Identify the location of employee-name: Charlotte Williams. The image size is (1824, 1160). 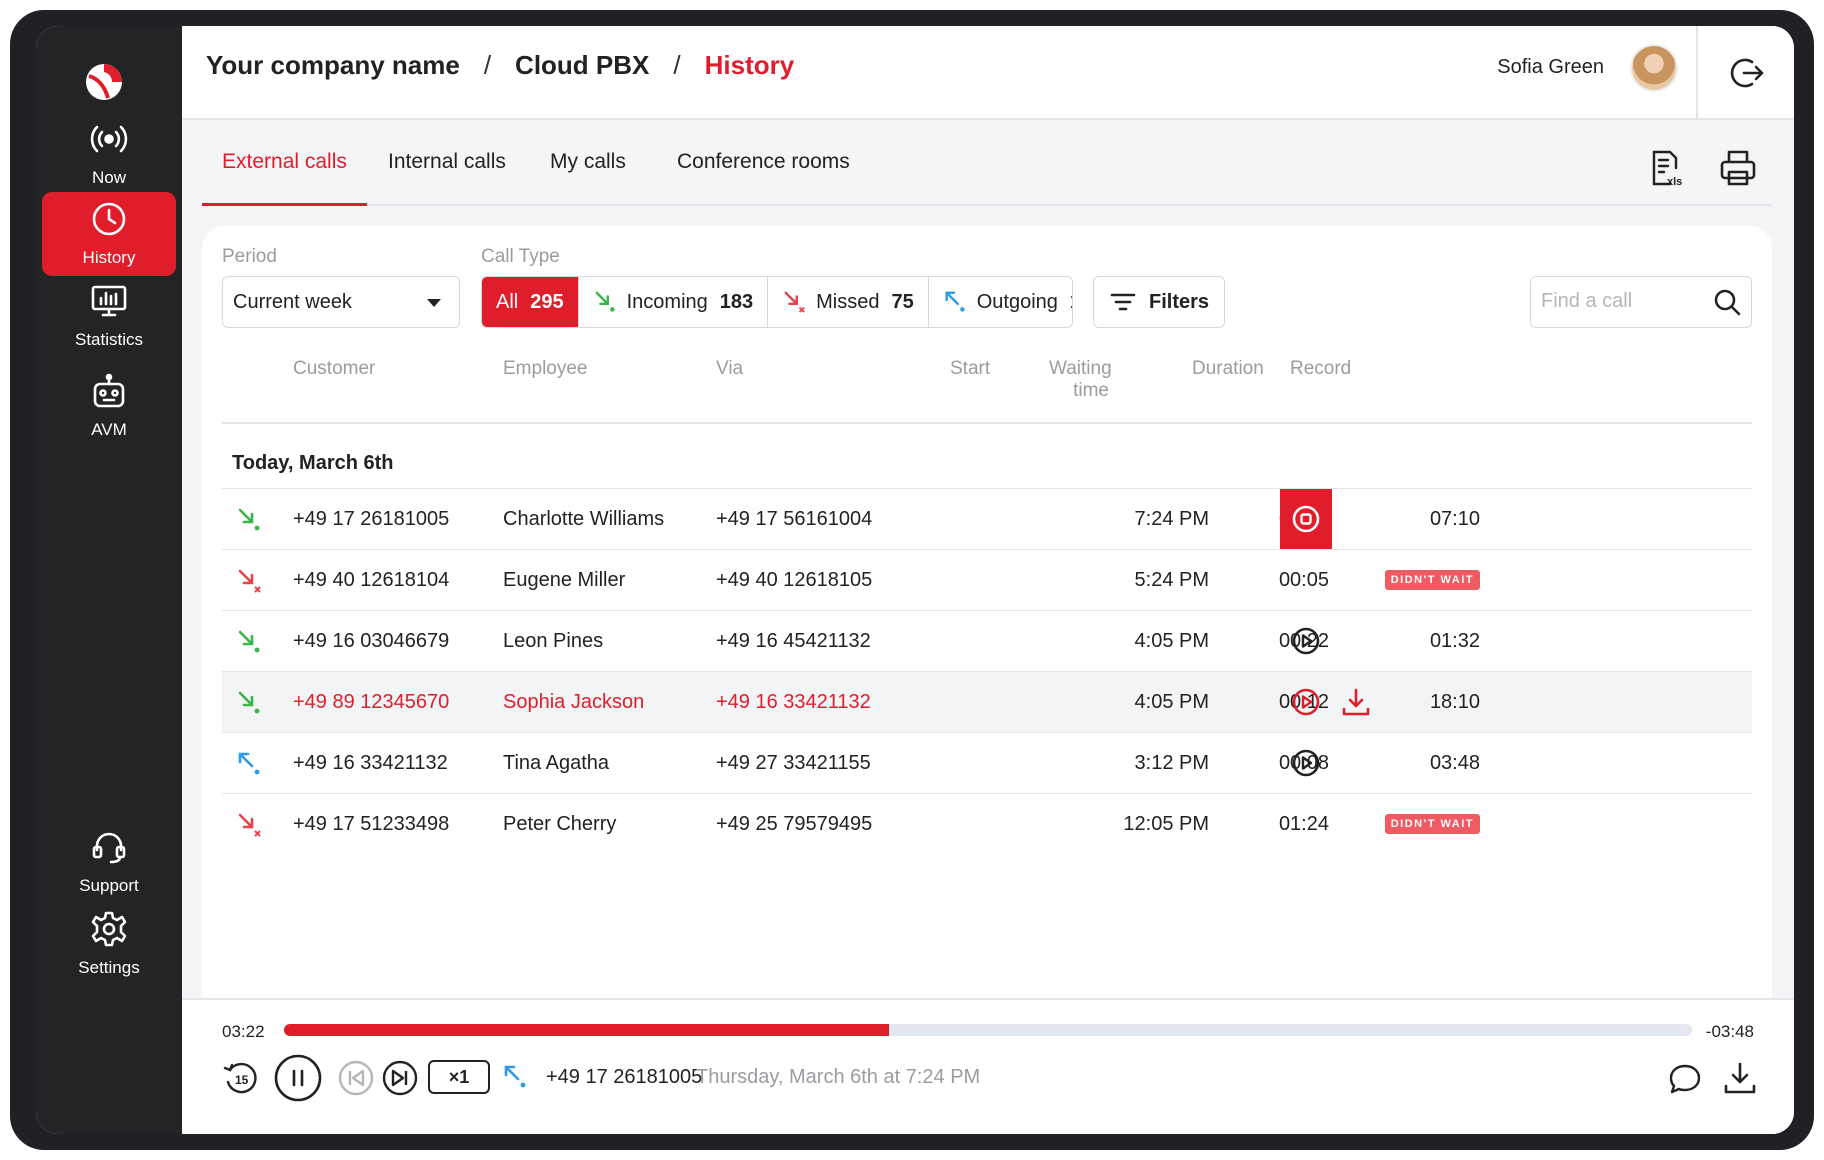
(584, 519).